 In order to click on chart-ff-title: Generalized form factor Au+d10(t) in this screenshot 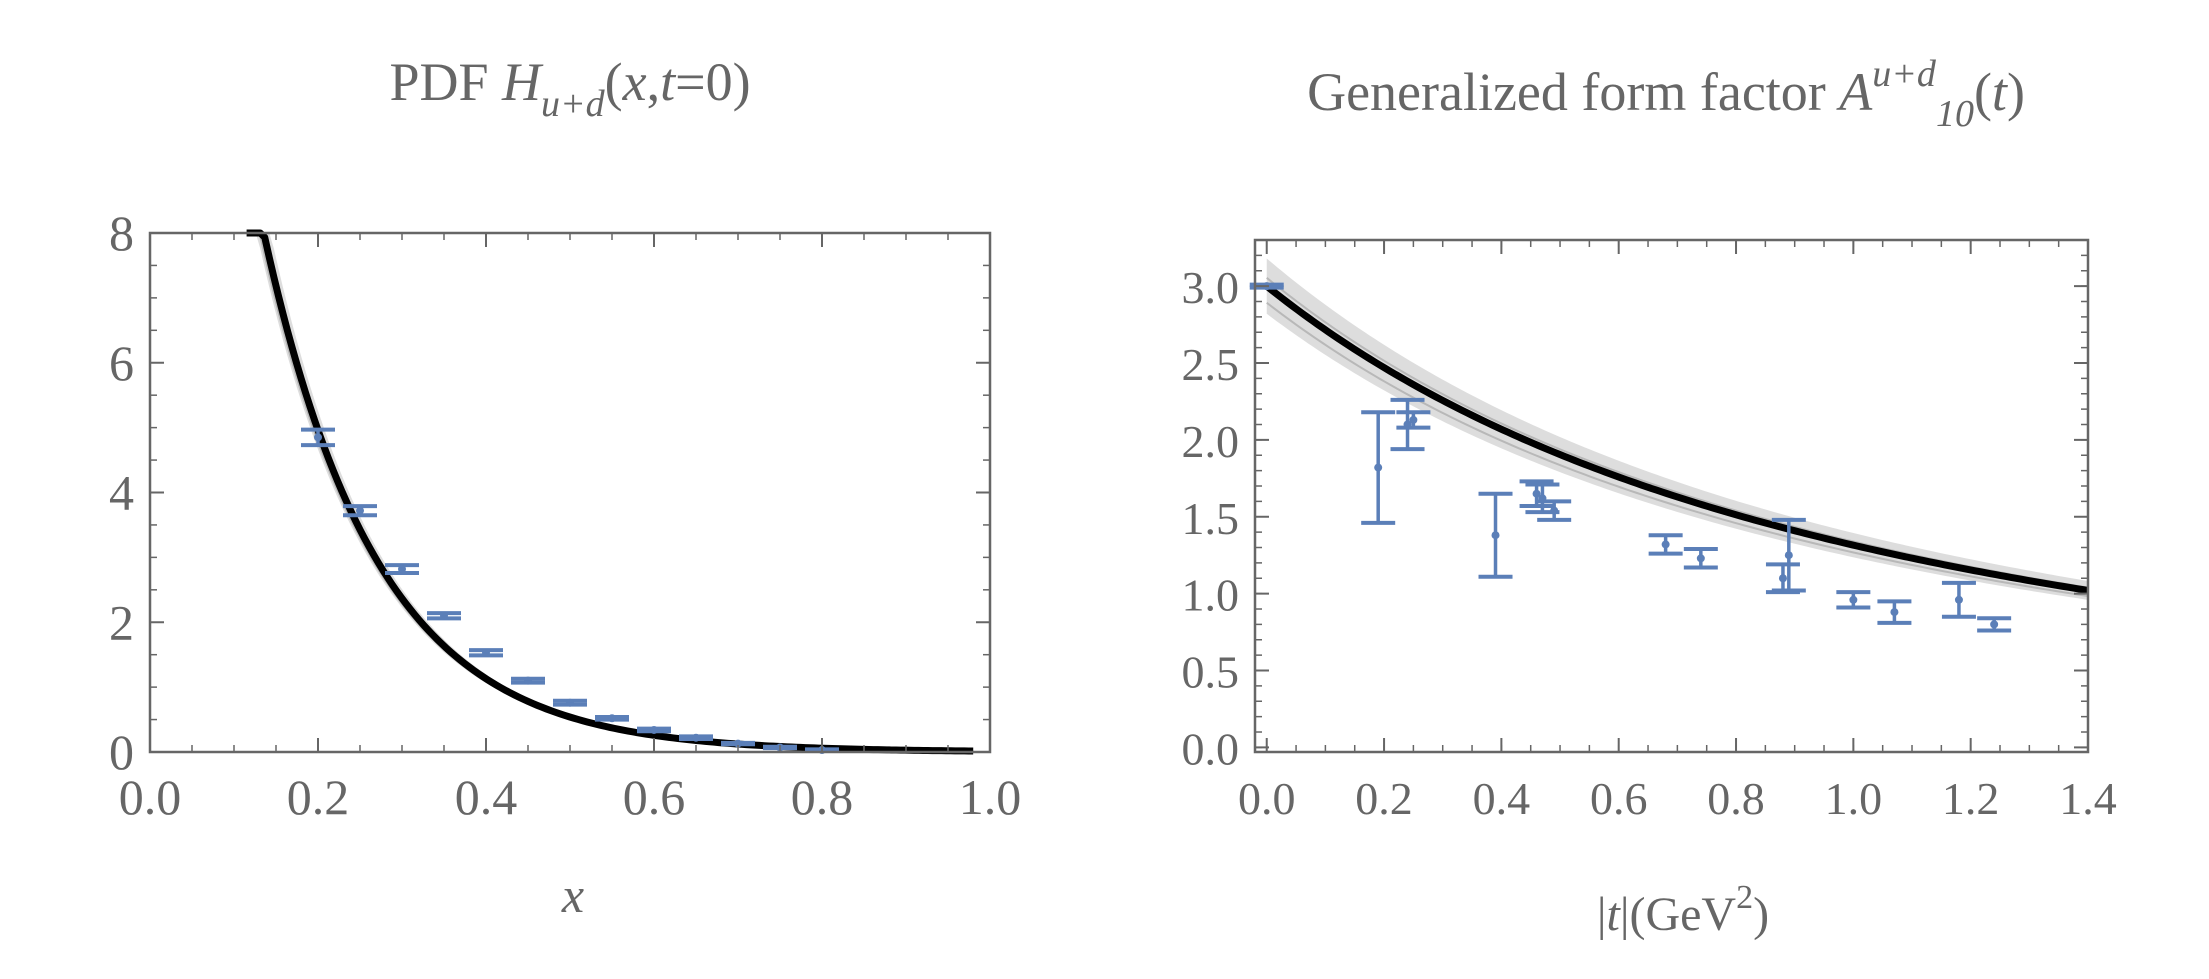, I will do `click(1666, 94)`.